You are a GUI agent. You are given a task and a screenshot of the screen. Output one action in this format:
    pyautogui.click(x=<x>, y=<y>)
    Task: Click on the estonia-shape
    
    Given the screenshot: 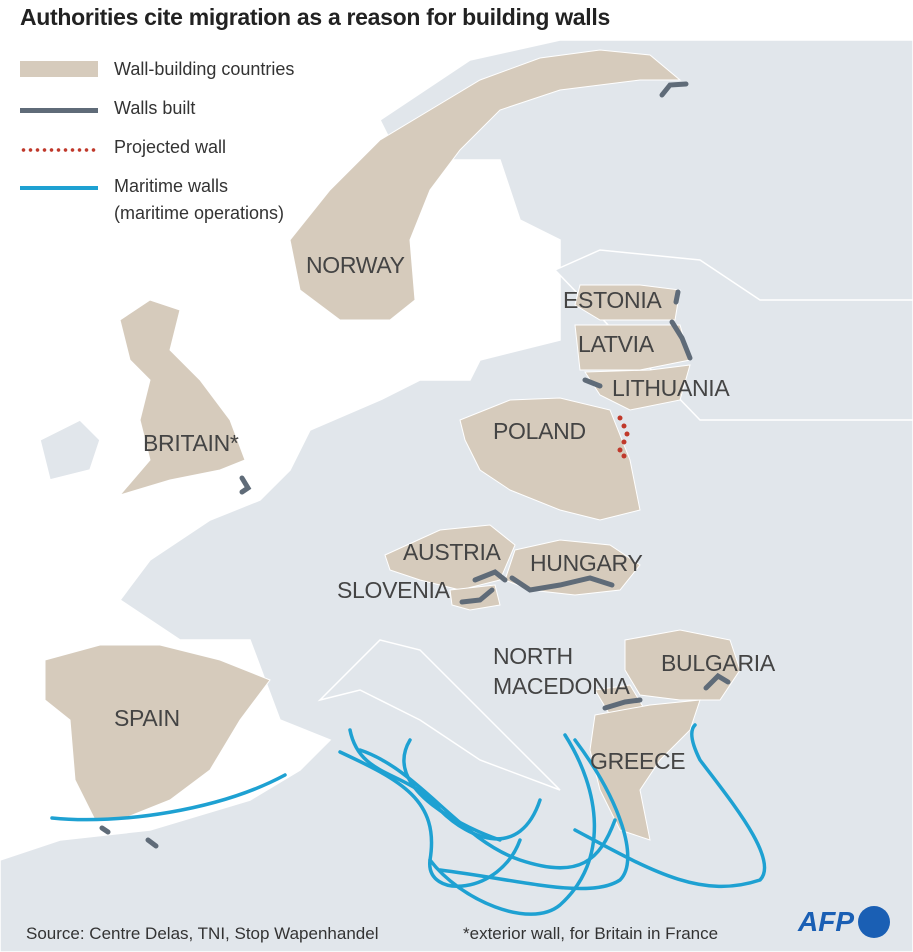 What is the action you would take?
    pyautogui.click(x=627, y=302)
    